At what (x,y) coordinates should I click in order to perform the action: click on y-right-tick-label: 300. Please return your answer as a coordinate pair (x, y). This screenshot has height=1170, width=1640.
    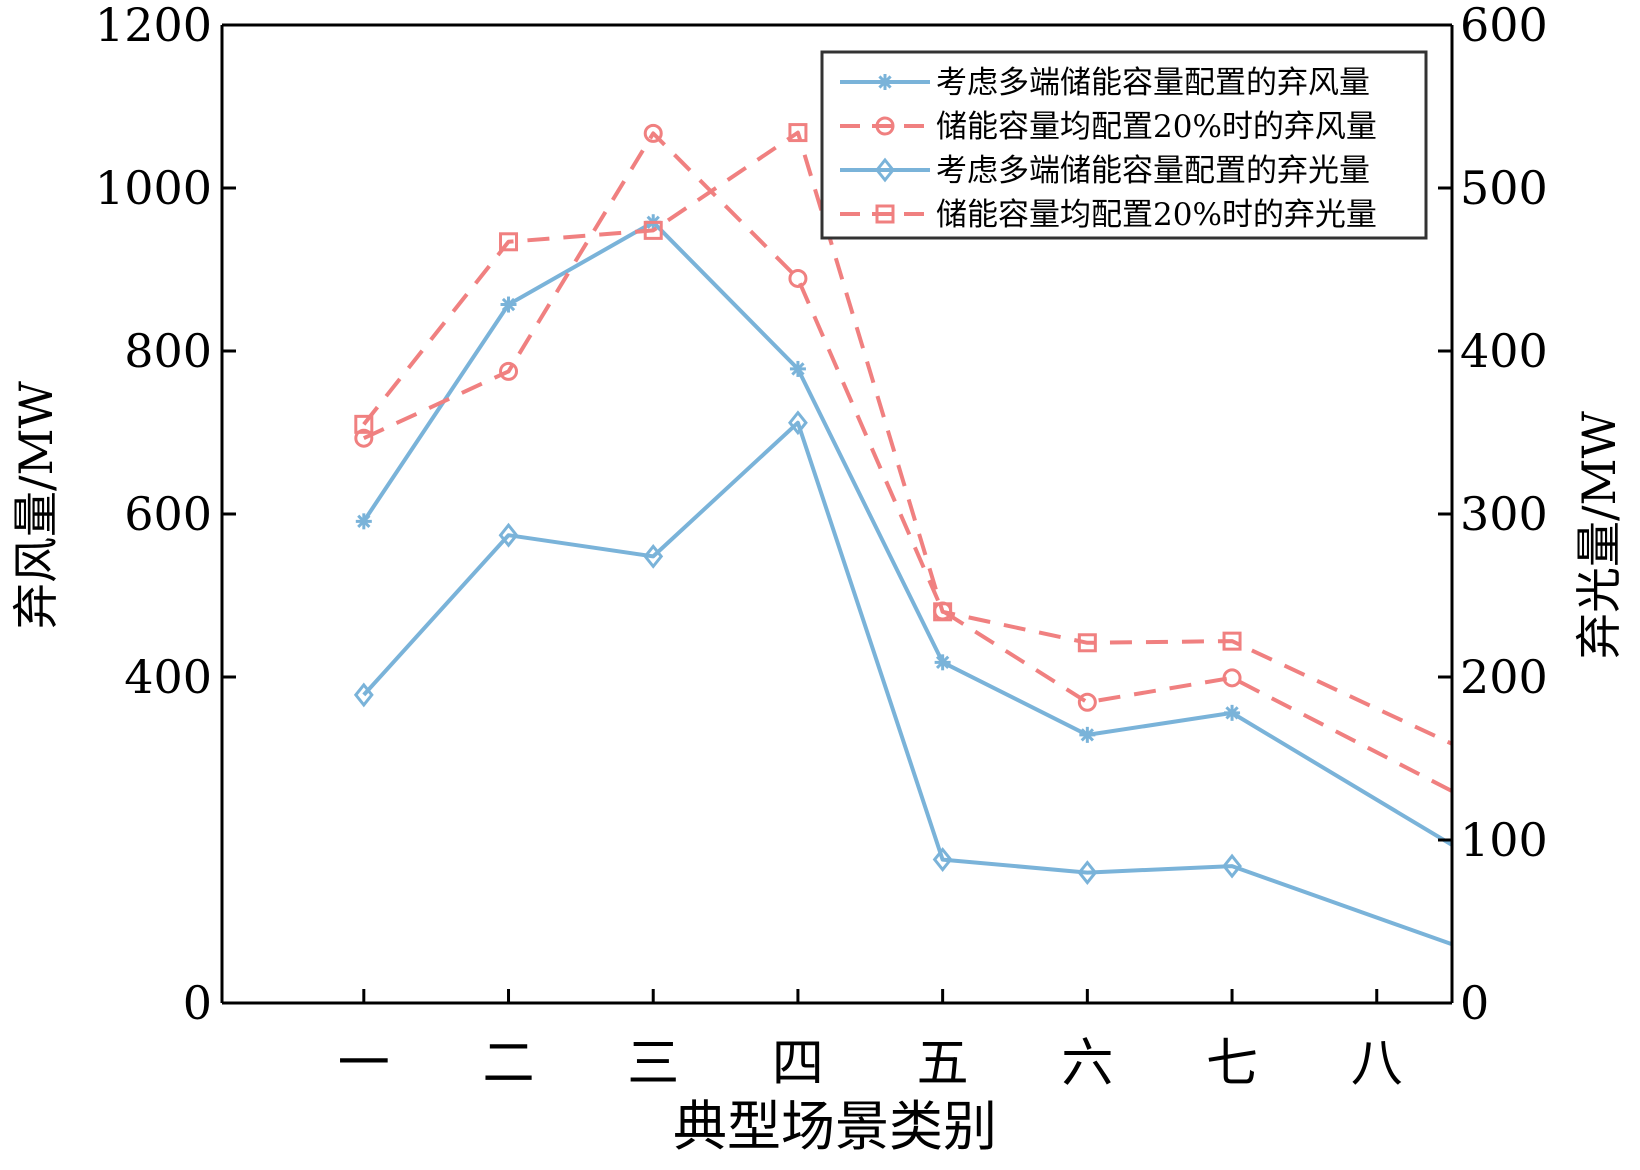
    Looking at the image, I should click on (1504, 514).